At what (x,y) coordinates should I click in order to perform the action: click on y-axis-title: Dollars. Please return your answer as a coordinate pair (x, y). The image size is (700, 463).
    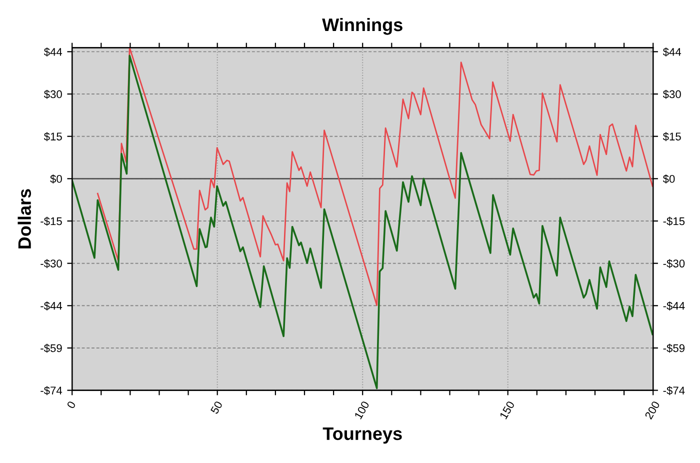
    Looking at the image, I should click on (25, 218).